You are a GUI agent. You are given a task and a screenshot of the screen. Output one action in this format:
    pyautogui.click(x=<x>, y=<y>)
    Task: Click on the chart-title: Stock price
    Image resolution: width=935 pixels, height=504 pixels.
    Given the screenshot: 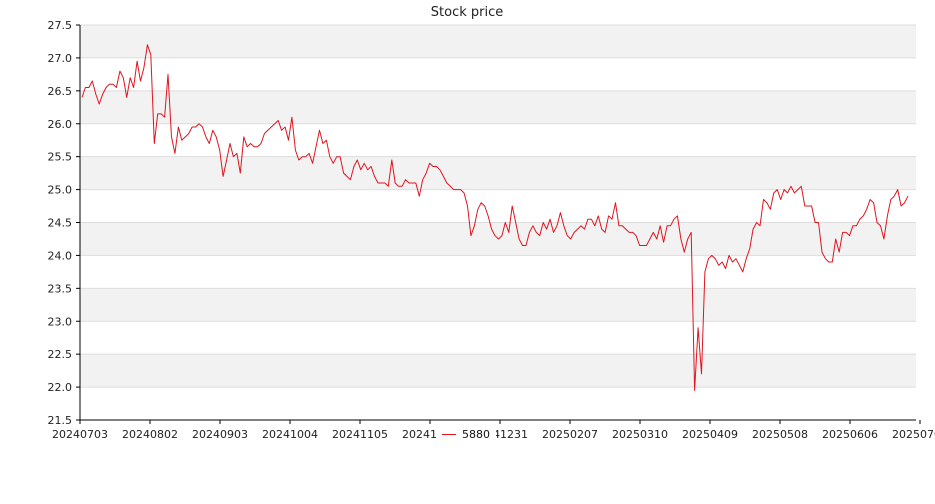 What is the action you would take?
    pyautogui.click(x=467, y=12)
    